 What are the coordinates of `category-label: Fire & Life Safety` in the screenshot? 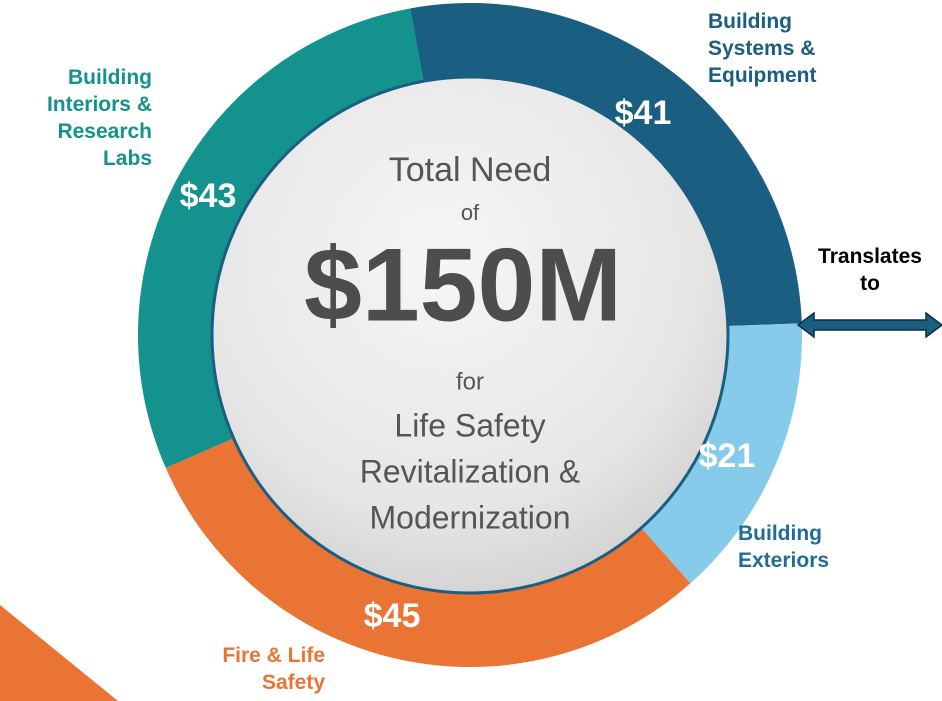 It's located at (273, 669).